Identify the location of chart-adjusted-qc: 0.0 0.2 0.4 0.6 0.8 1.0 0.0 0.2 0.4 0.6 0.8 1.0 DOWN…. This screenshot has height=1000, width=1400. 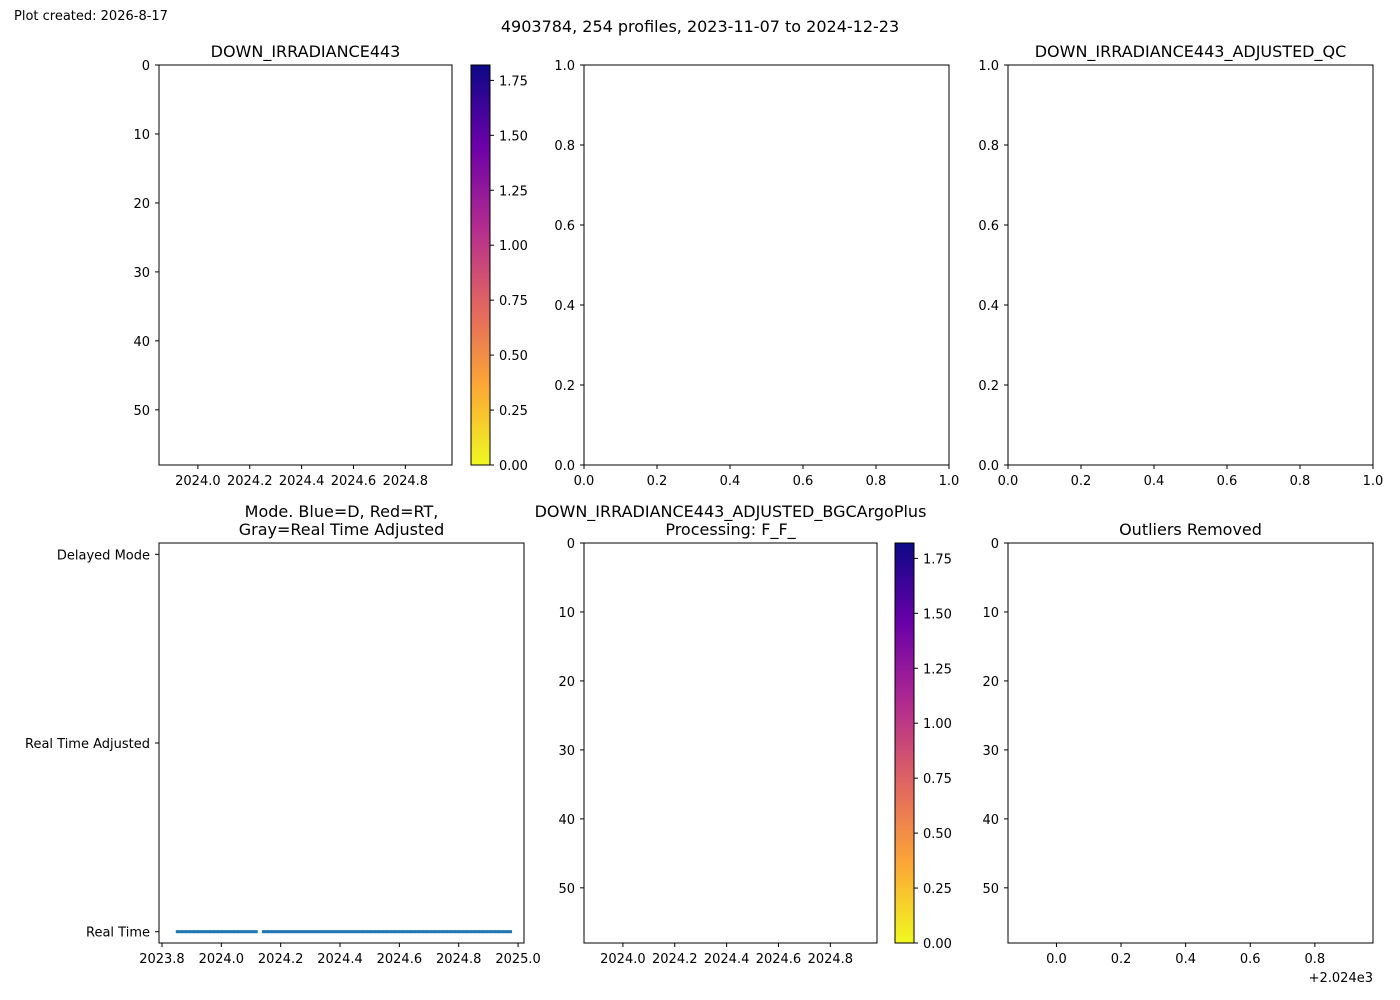
(1180, 265).